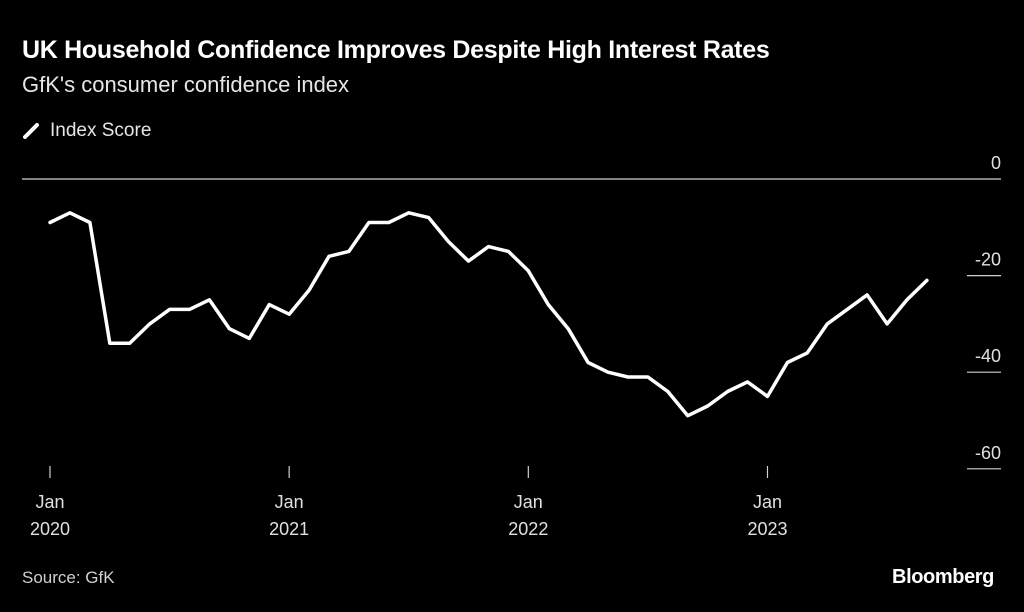 Image resolution: width=1024 pixels, height=612 pixels. Describe the element at coordinates (186, 84) in the screenshot. I see `chart-subtitle: GfK's consumer confidence index` at that location.